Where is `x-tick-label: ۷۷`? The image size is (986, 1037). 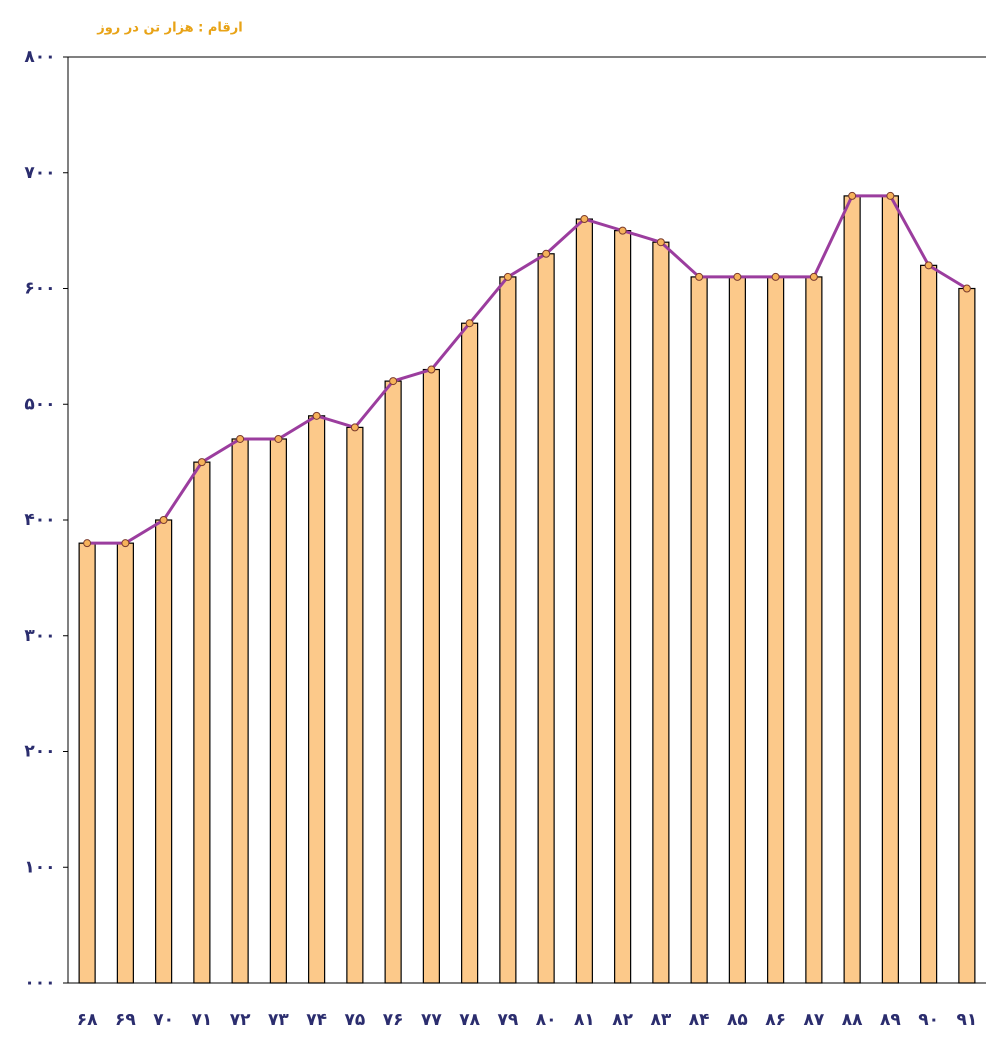 x-tick-label: ۷۷ is located at coordinates (431, 1020).